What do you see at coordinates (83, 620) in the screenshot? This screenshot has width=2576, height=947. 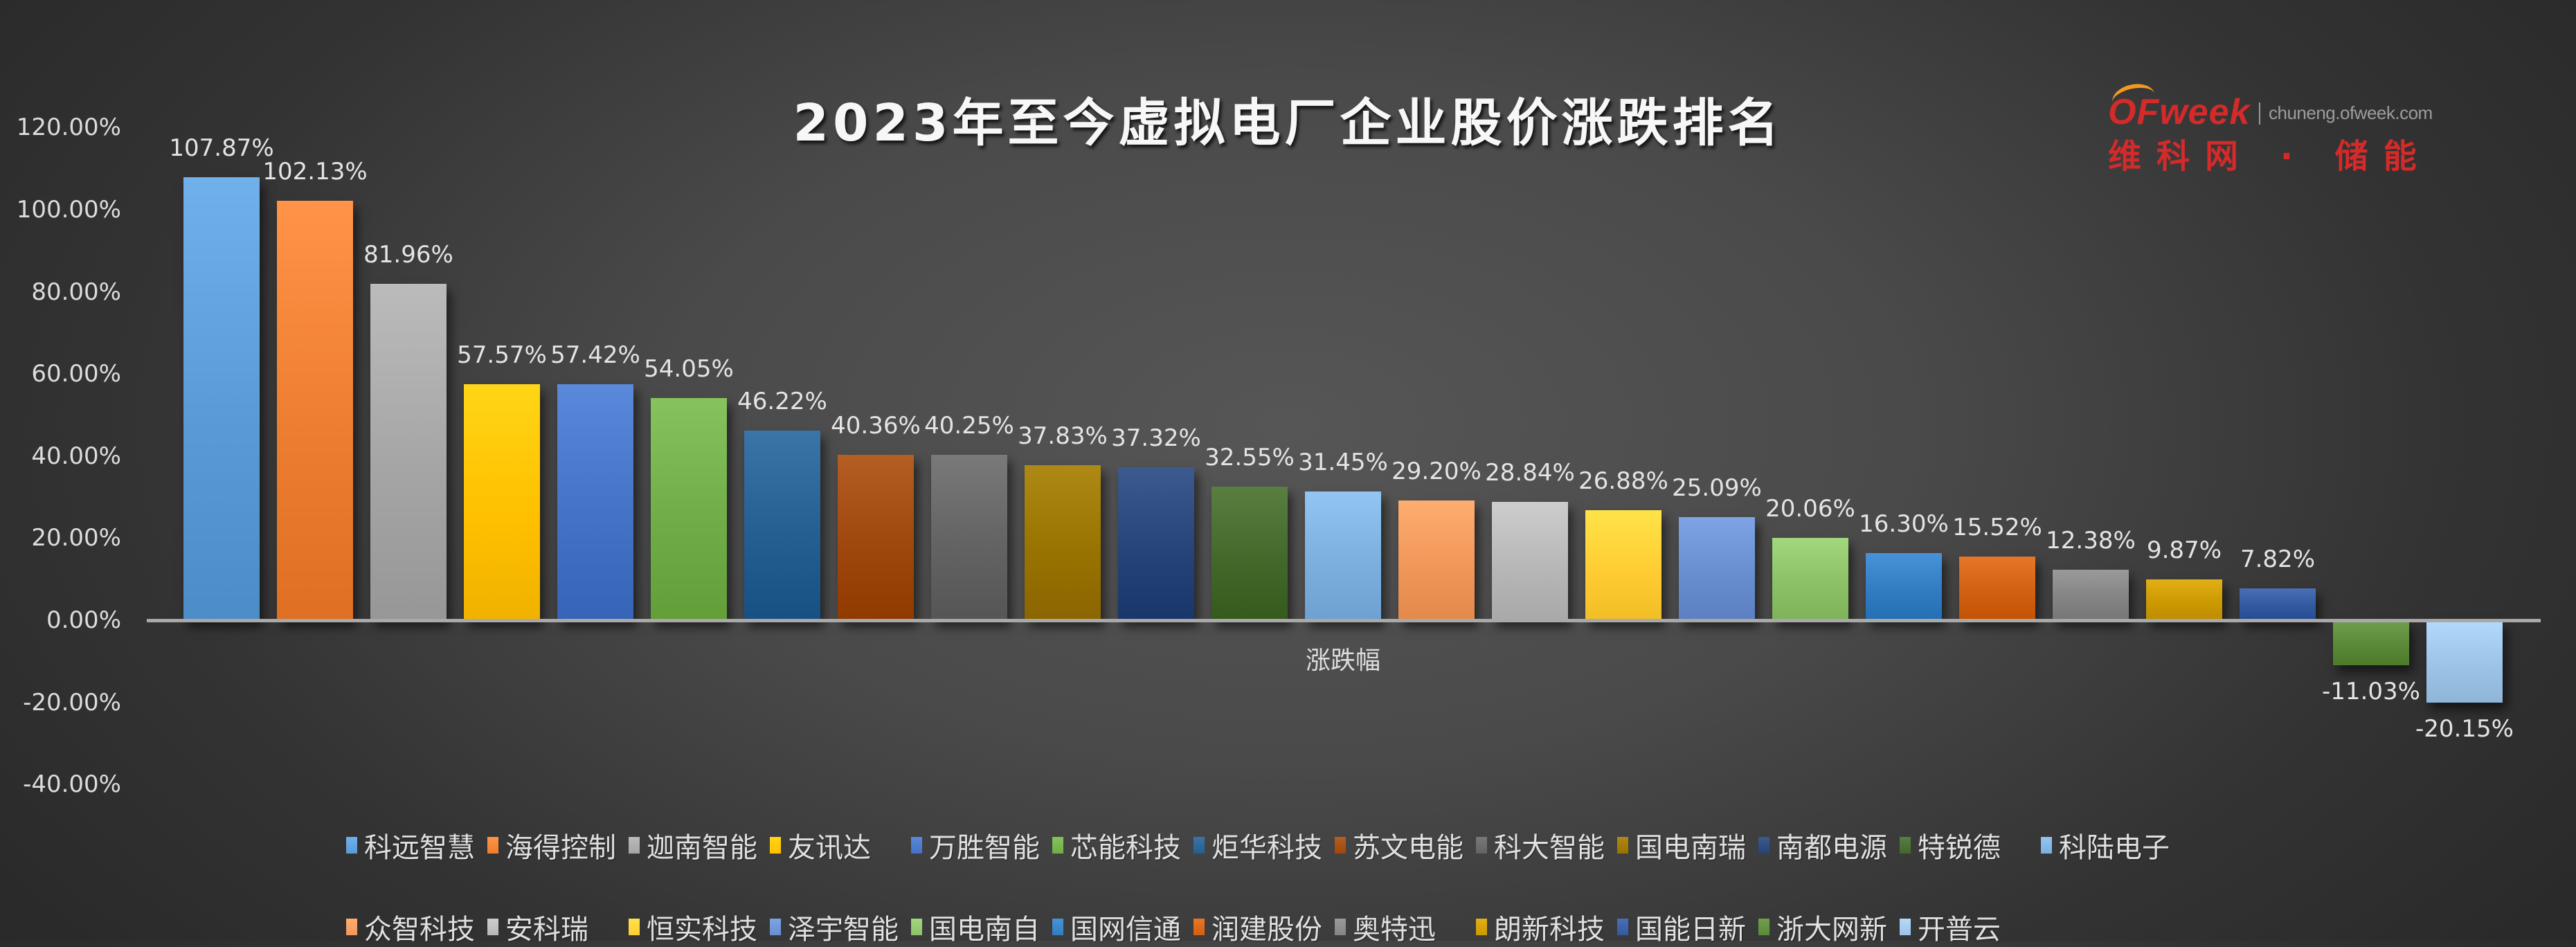 I see `y-tick-label: 0.00%` at bounding box center [83, 620].